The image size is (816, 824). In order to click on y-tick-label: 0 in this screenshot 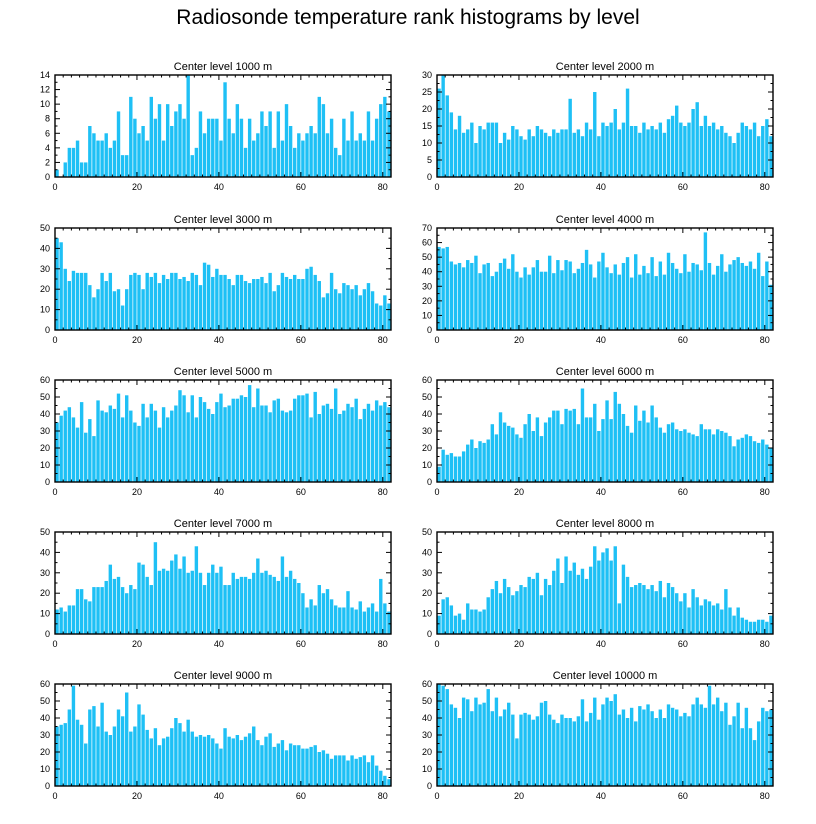, I will do `click(429, 177)`.